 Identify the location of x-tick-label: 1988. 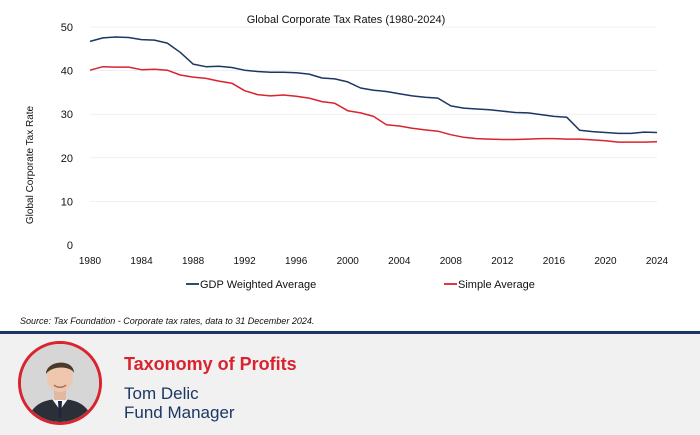
(193, 261).